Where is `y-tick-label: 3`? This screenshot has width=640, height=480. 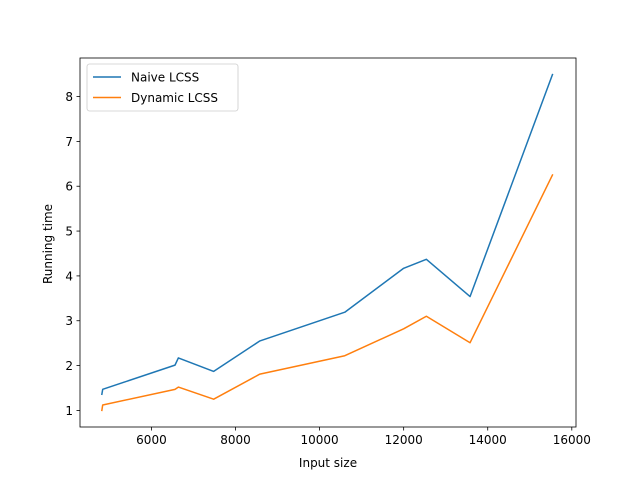
y-tick-label: 3 is located at coordinates (69, 321).